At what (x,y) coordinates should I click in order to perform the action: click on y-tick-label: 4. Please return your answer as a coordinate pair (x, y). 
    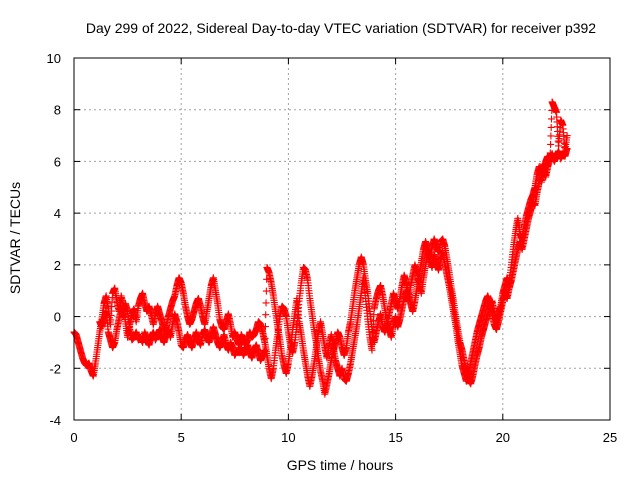
    Looking at the image, I should click on (57, 213).